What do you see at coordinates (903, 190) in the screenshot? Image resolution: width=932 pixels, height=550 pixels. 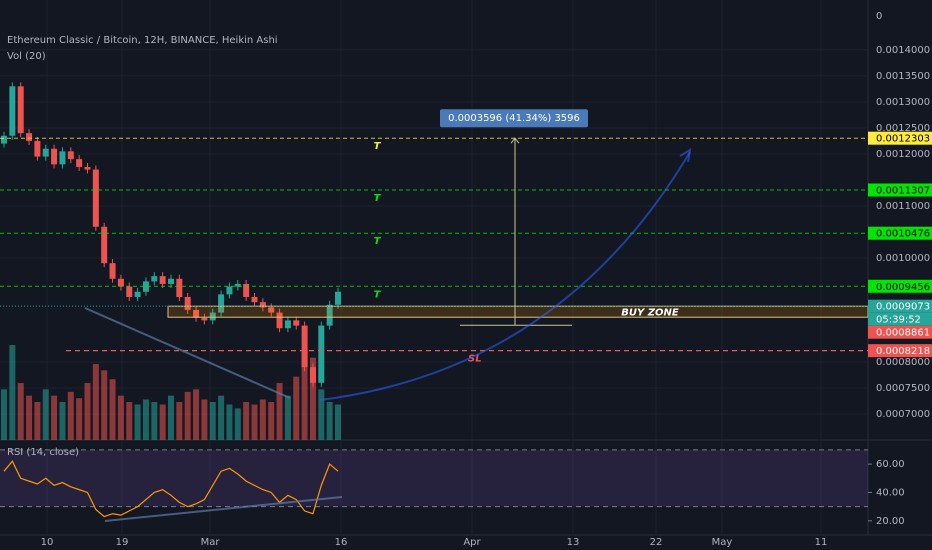 I see `price-tag-label: 0.0011307` at bounding box center [903, 190].